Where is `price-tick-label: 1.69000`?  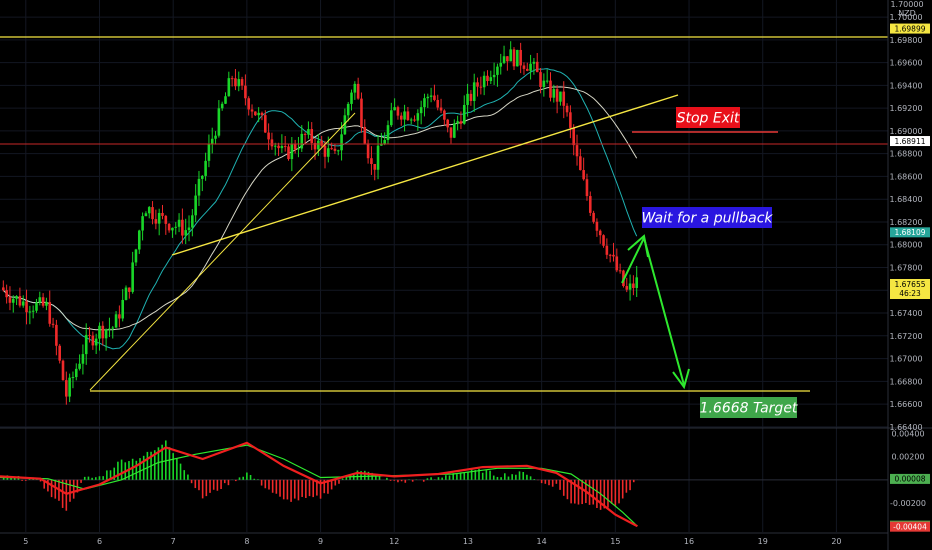 price-tick-label: 1.69000 is located at coordinates (905, 131).